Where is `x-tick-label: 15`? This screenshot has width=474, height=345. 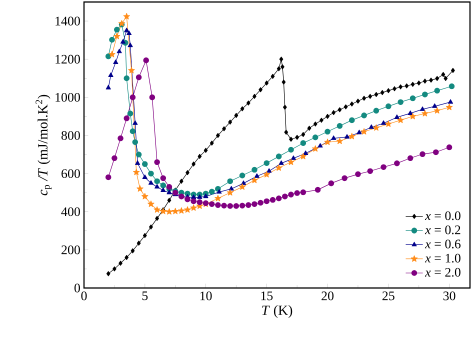 x-tick-label: 15 is located at coordinates (267, 296).